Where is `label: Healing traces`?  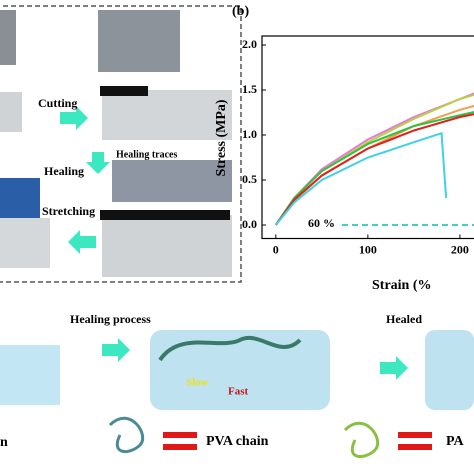 label: Healing traces is located at coordinates (146, 154).